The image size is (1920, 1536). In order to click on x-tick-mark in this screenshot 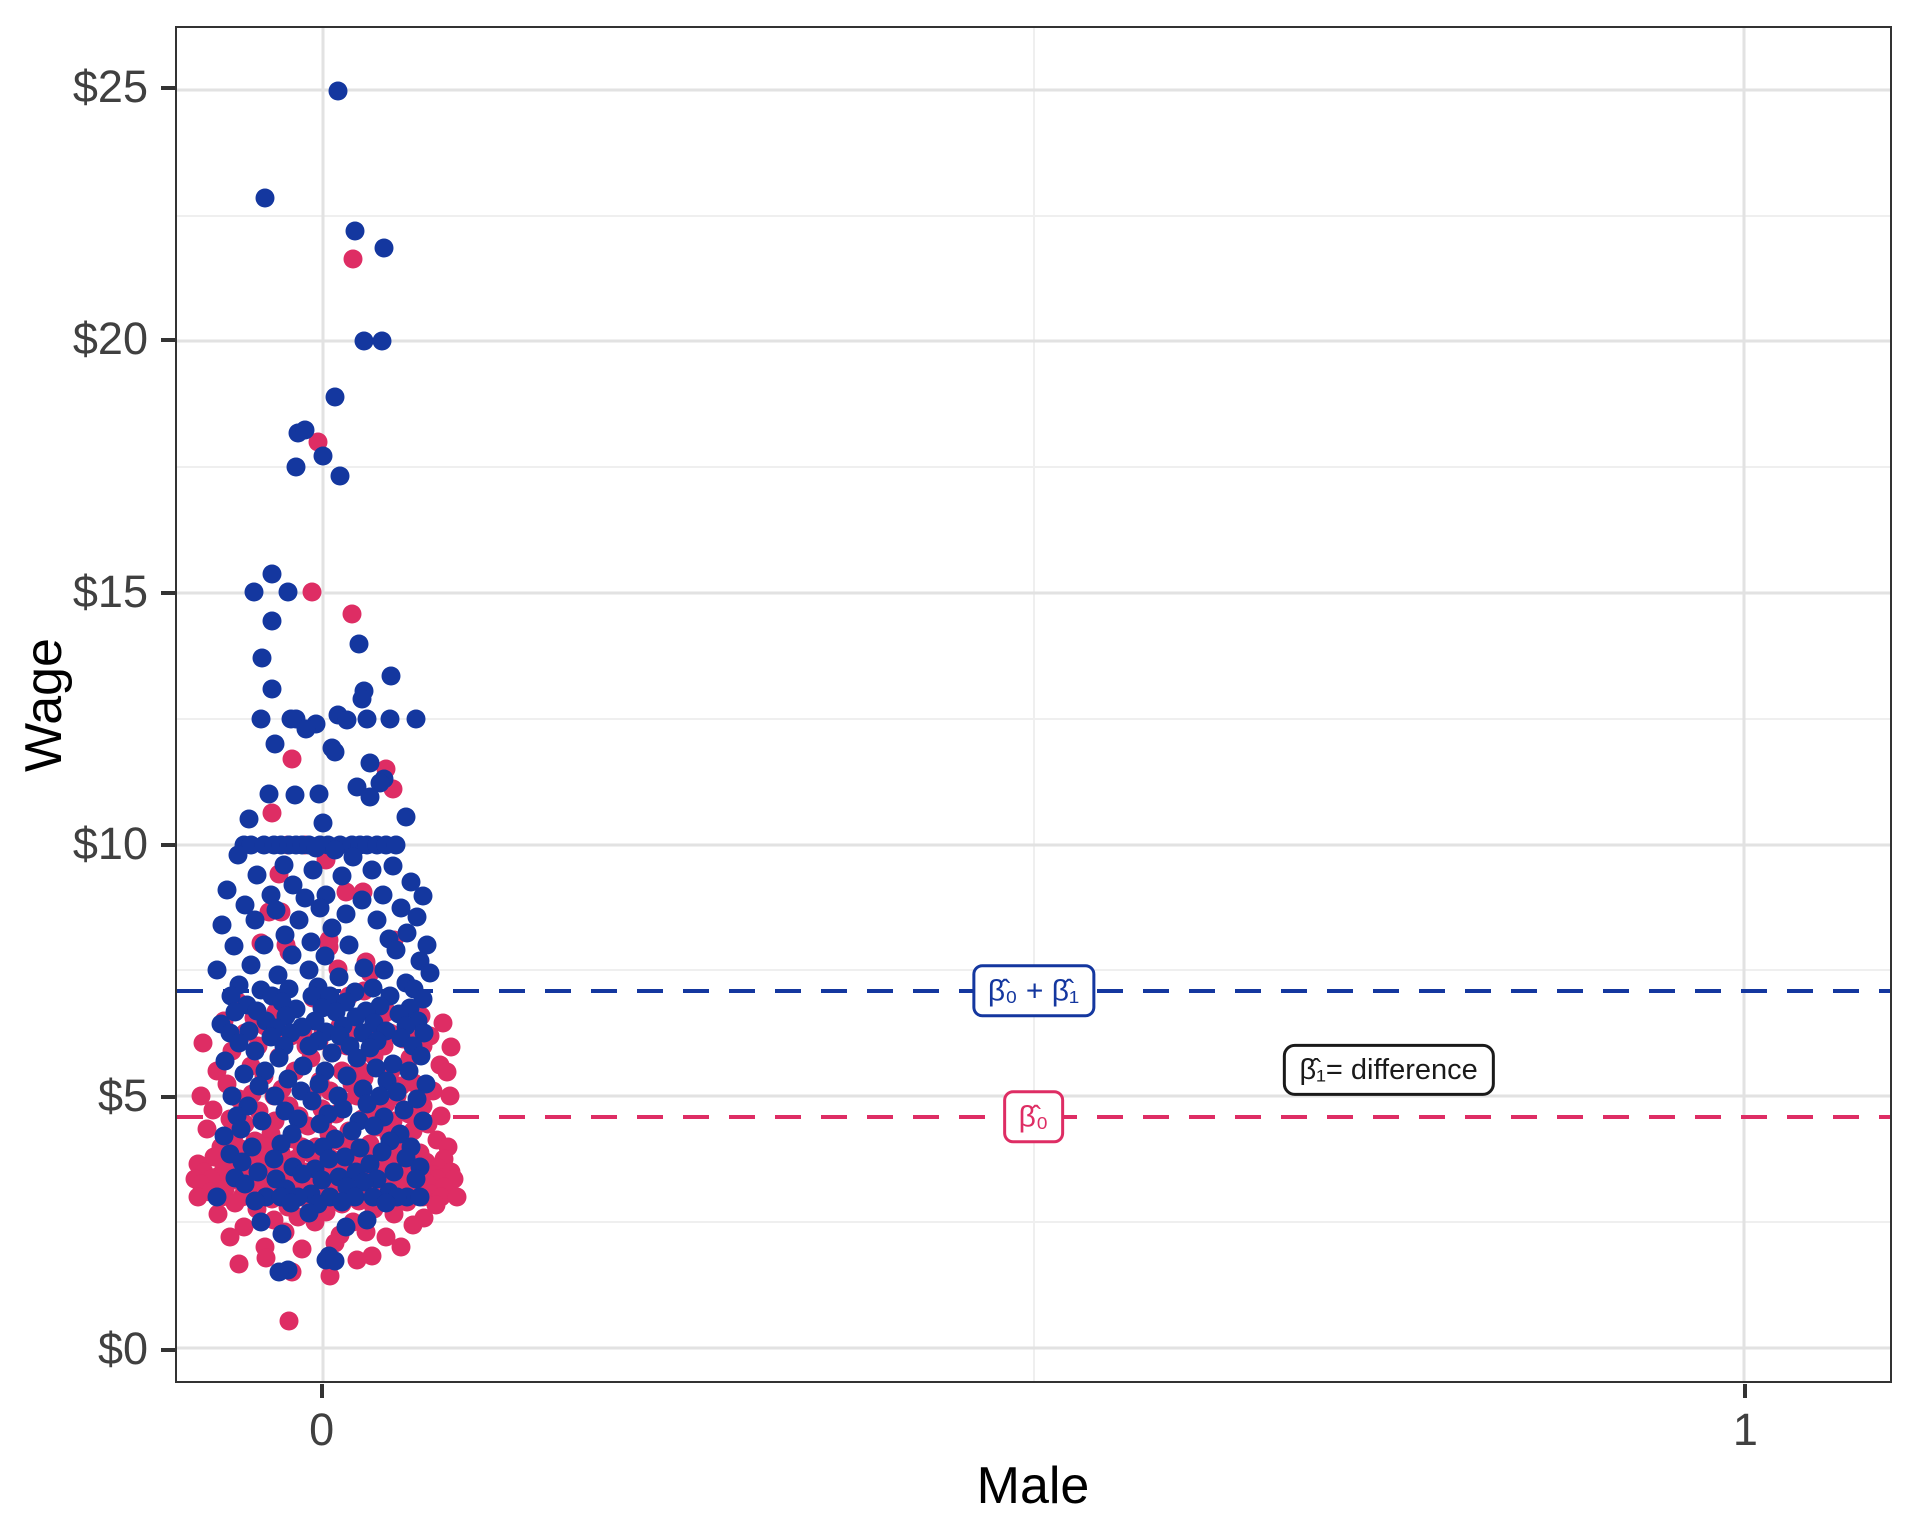, I will do `click(321, 1391)`.